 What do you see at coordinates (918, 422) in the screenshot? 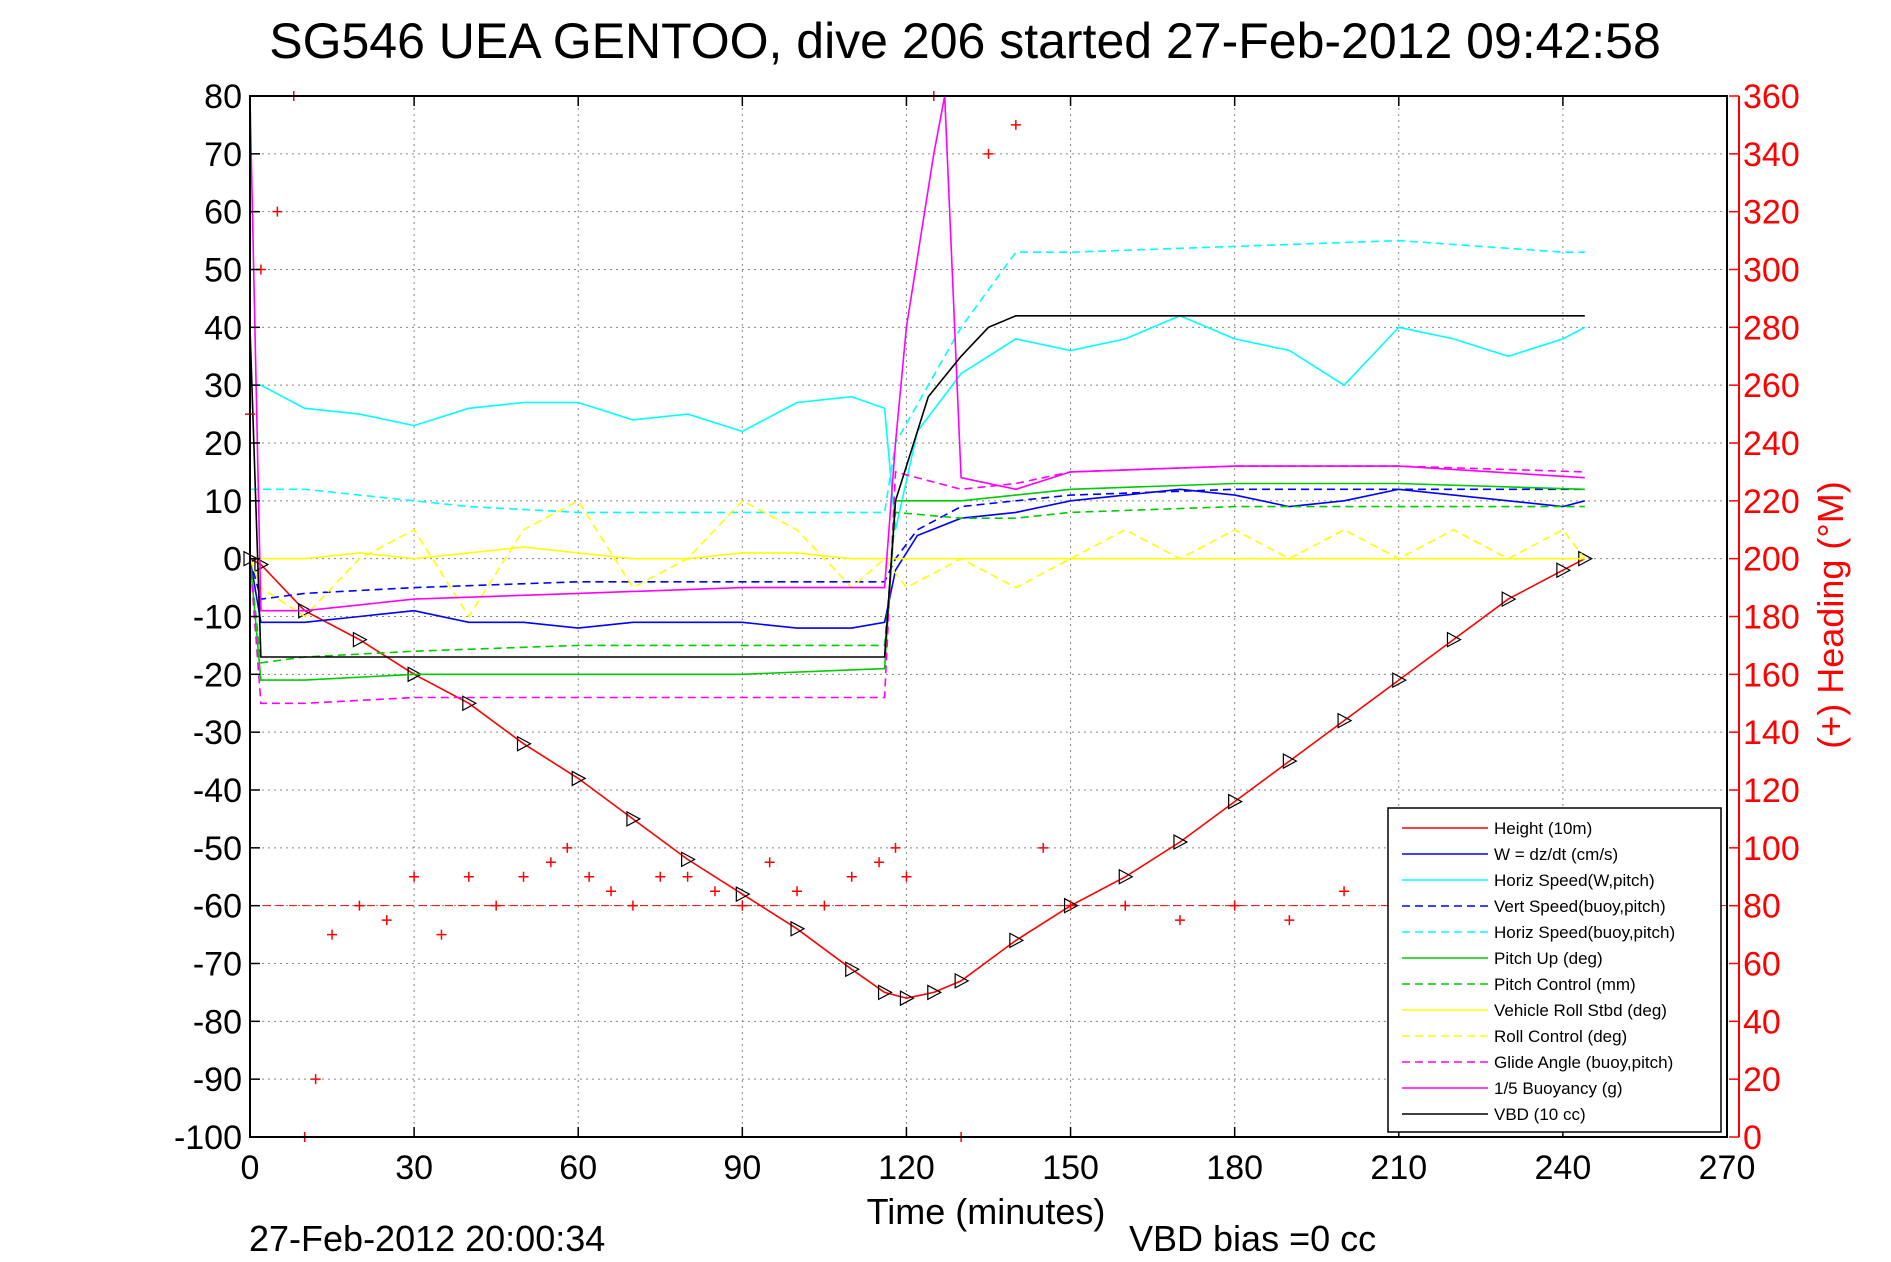
I see `series-horiz-speed-w-pitch` at bounding box center [918, 422].